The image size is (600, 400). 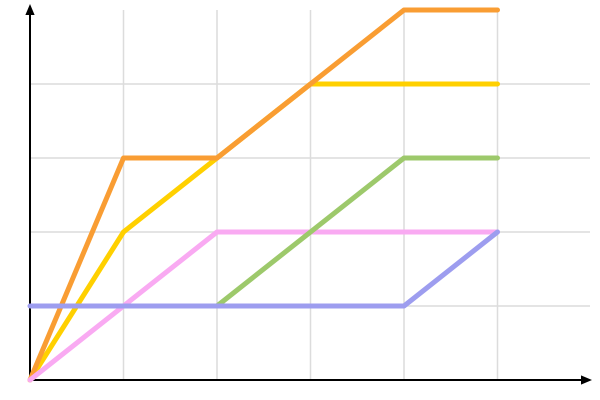 I want to click on y-axis-arrowhead, so click(x=30, y=9).